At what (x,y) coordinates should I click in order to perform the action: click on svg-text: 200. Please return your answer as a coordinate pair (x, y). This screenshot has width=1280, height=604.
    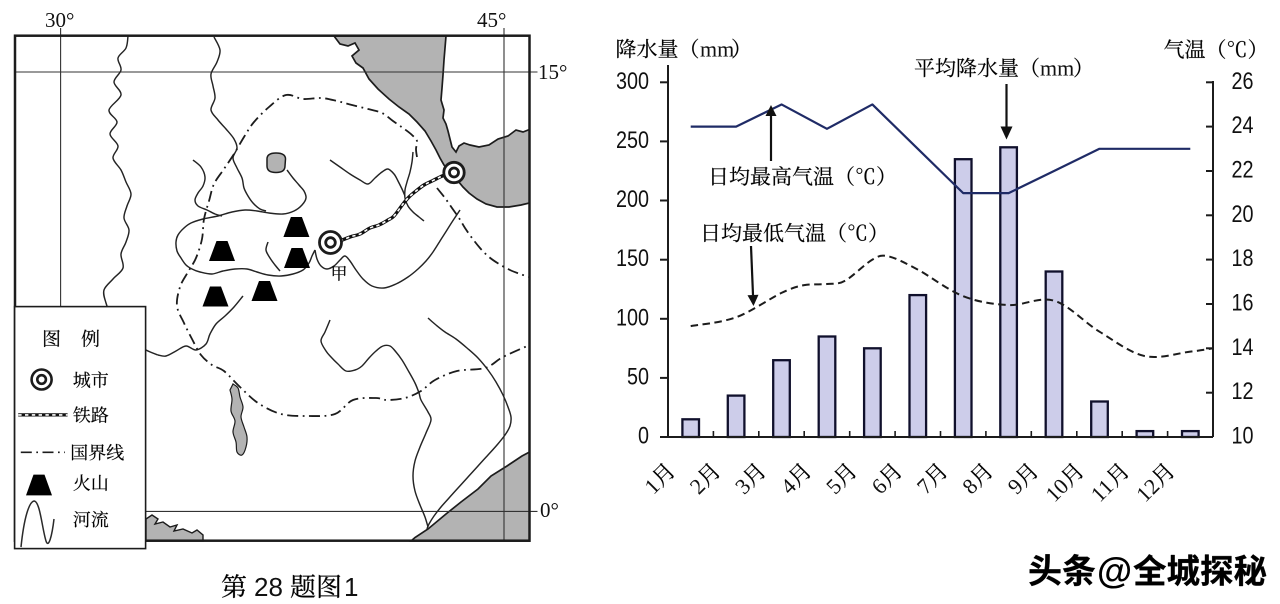
    Looking at the image, I should click on (632, 199).